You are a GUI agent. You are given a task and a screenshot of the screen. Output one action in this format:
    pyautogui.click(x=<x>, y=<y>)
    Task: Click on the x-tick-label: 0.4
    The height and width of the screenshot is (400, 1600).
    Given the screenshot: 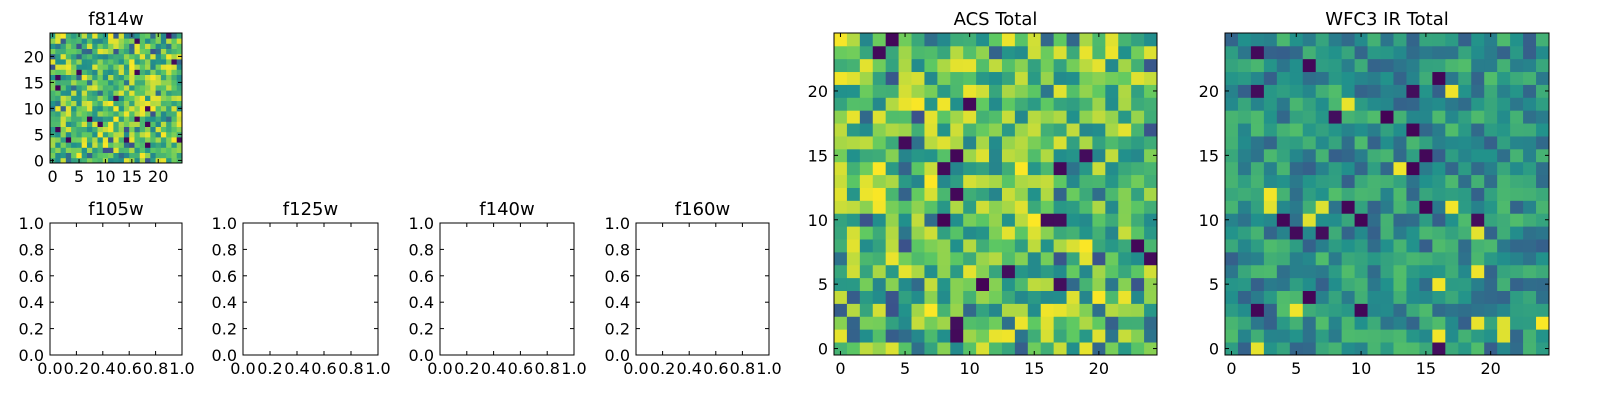 What is the action you would take?
    pyautogui.click(x=102, y=368)
    